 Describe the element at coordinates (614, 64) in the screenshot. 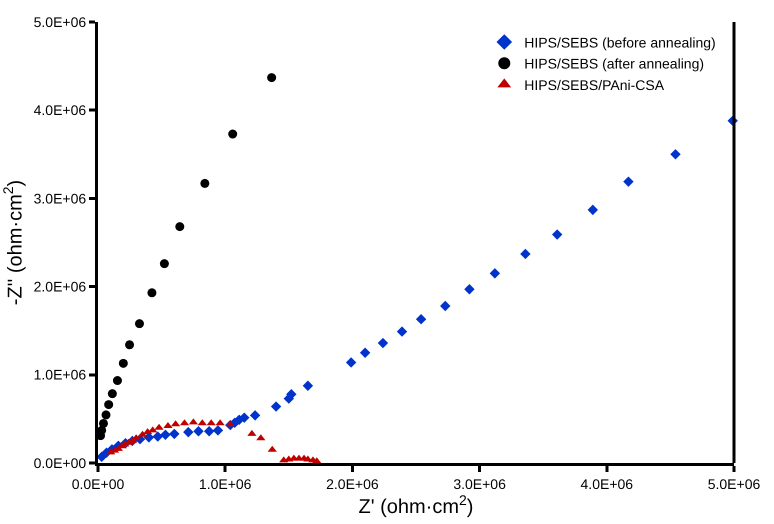

I see `legend-label: HIPS/SEBS (after annealing)` at that location.